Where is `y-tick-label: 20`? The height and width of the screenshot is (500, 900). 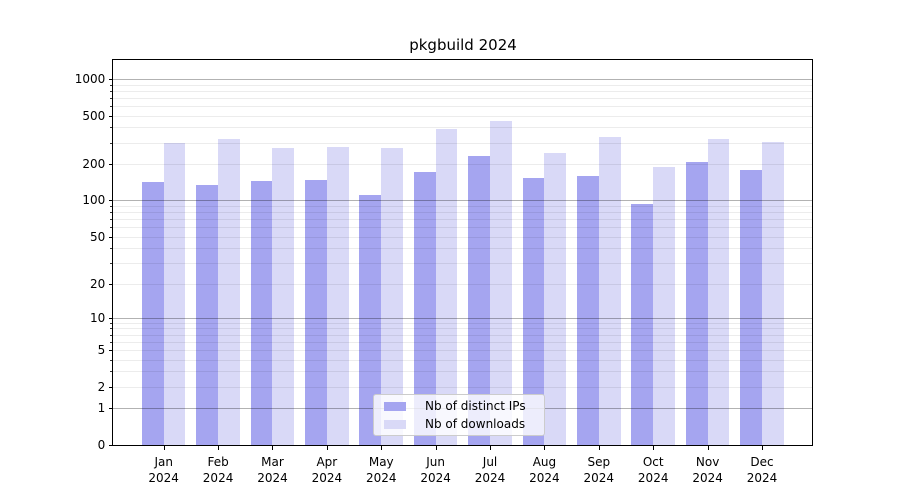
y-tick-label: 20 is located at coordinates (98, 283).